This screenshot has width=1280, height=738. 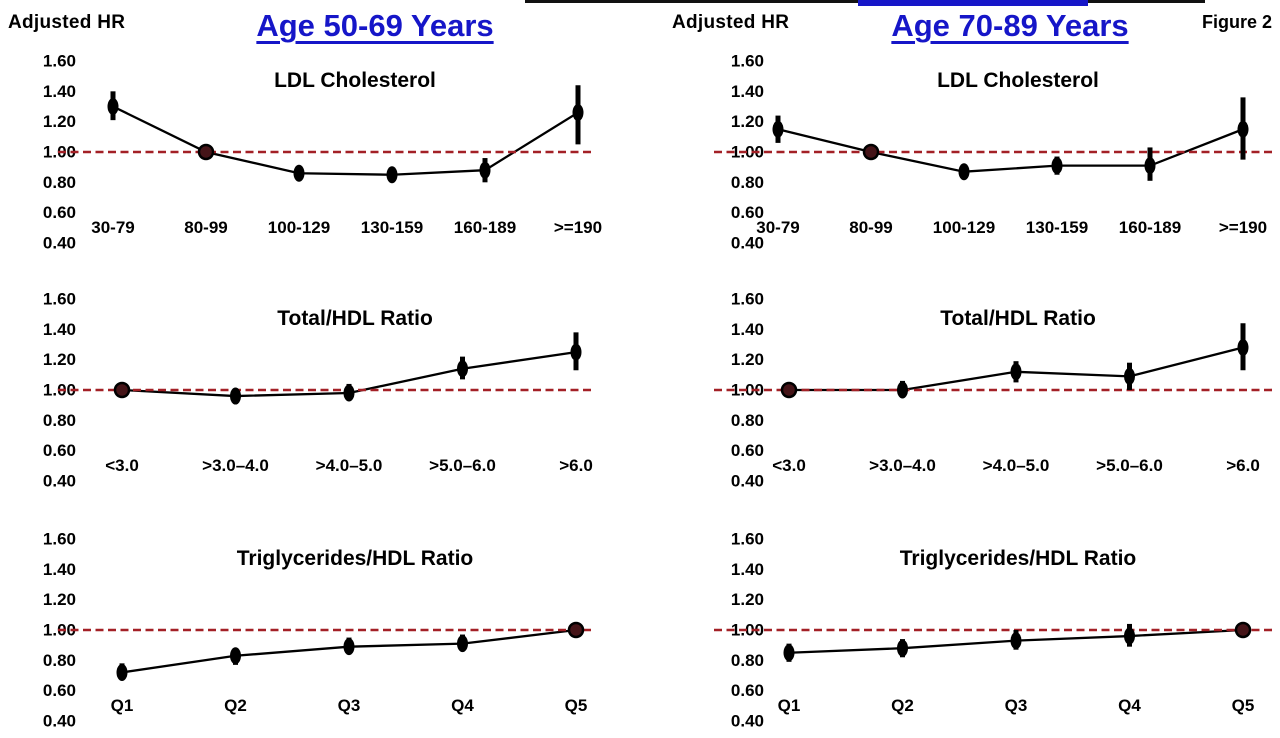 What do you see at coordinates (67, 22) in the screenshot?
I see `y-axis-label-left: Adjusted HR` at bounding box center [67, 22].